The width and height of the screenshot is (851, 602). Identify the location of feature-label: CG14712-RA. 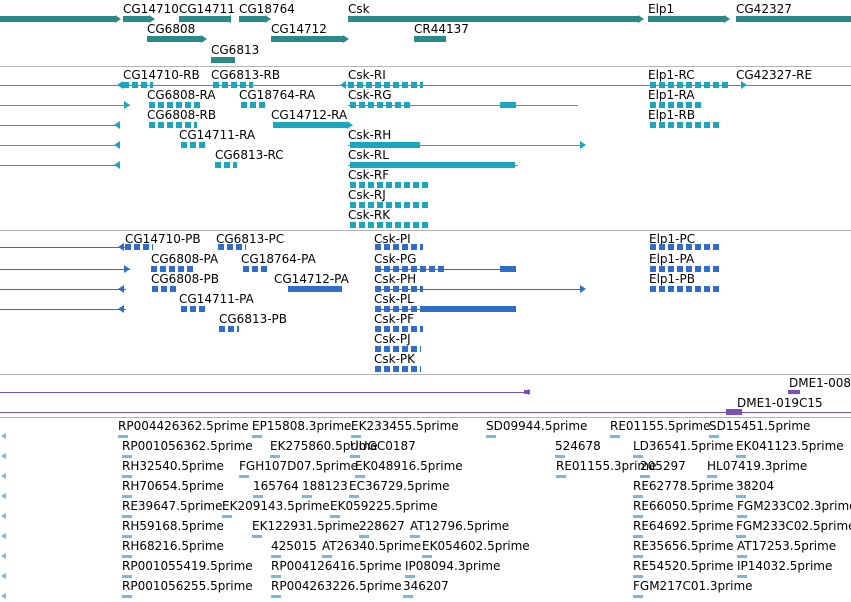
(309, 115).